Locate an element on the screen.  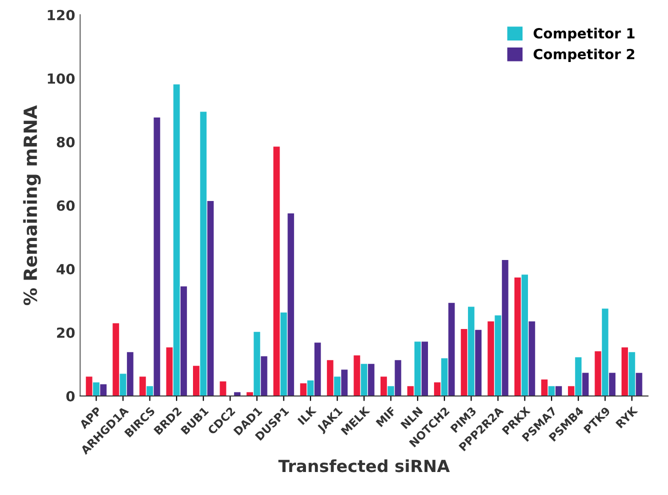
y-tick-label: 80 is located at coordinates (65, 142).